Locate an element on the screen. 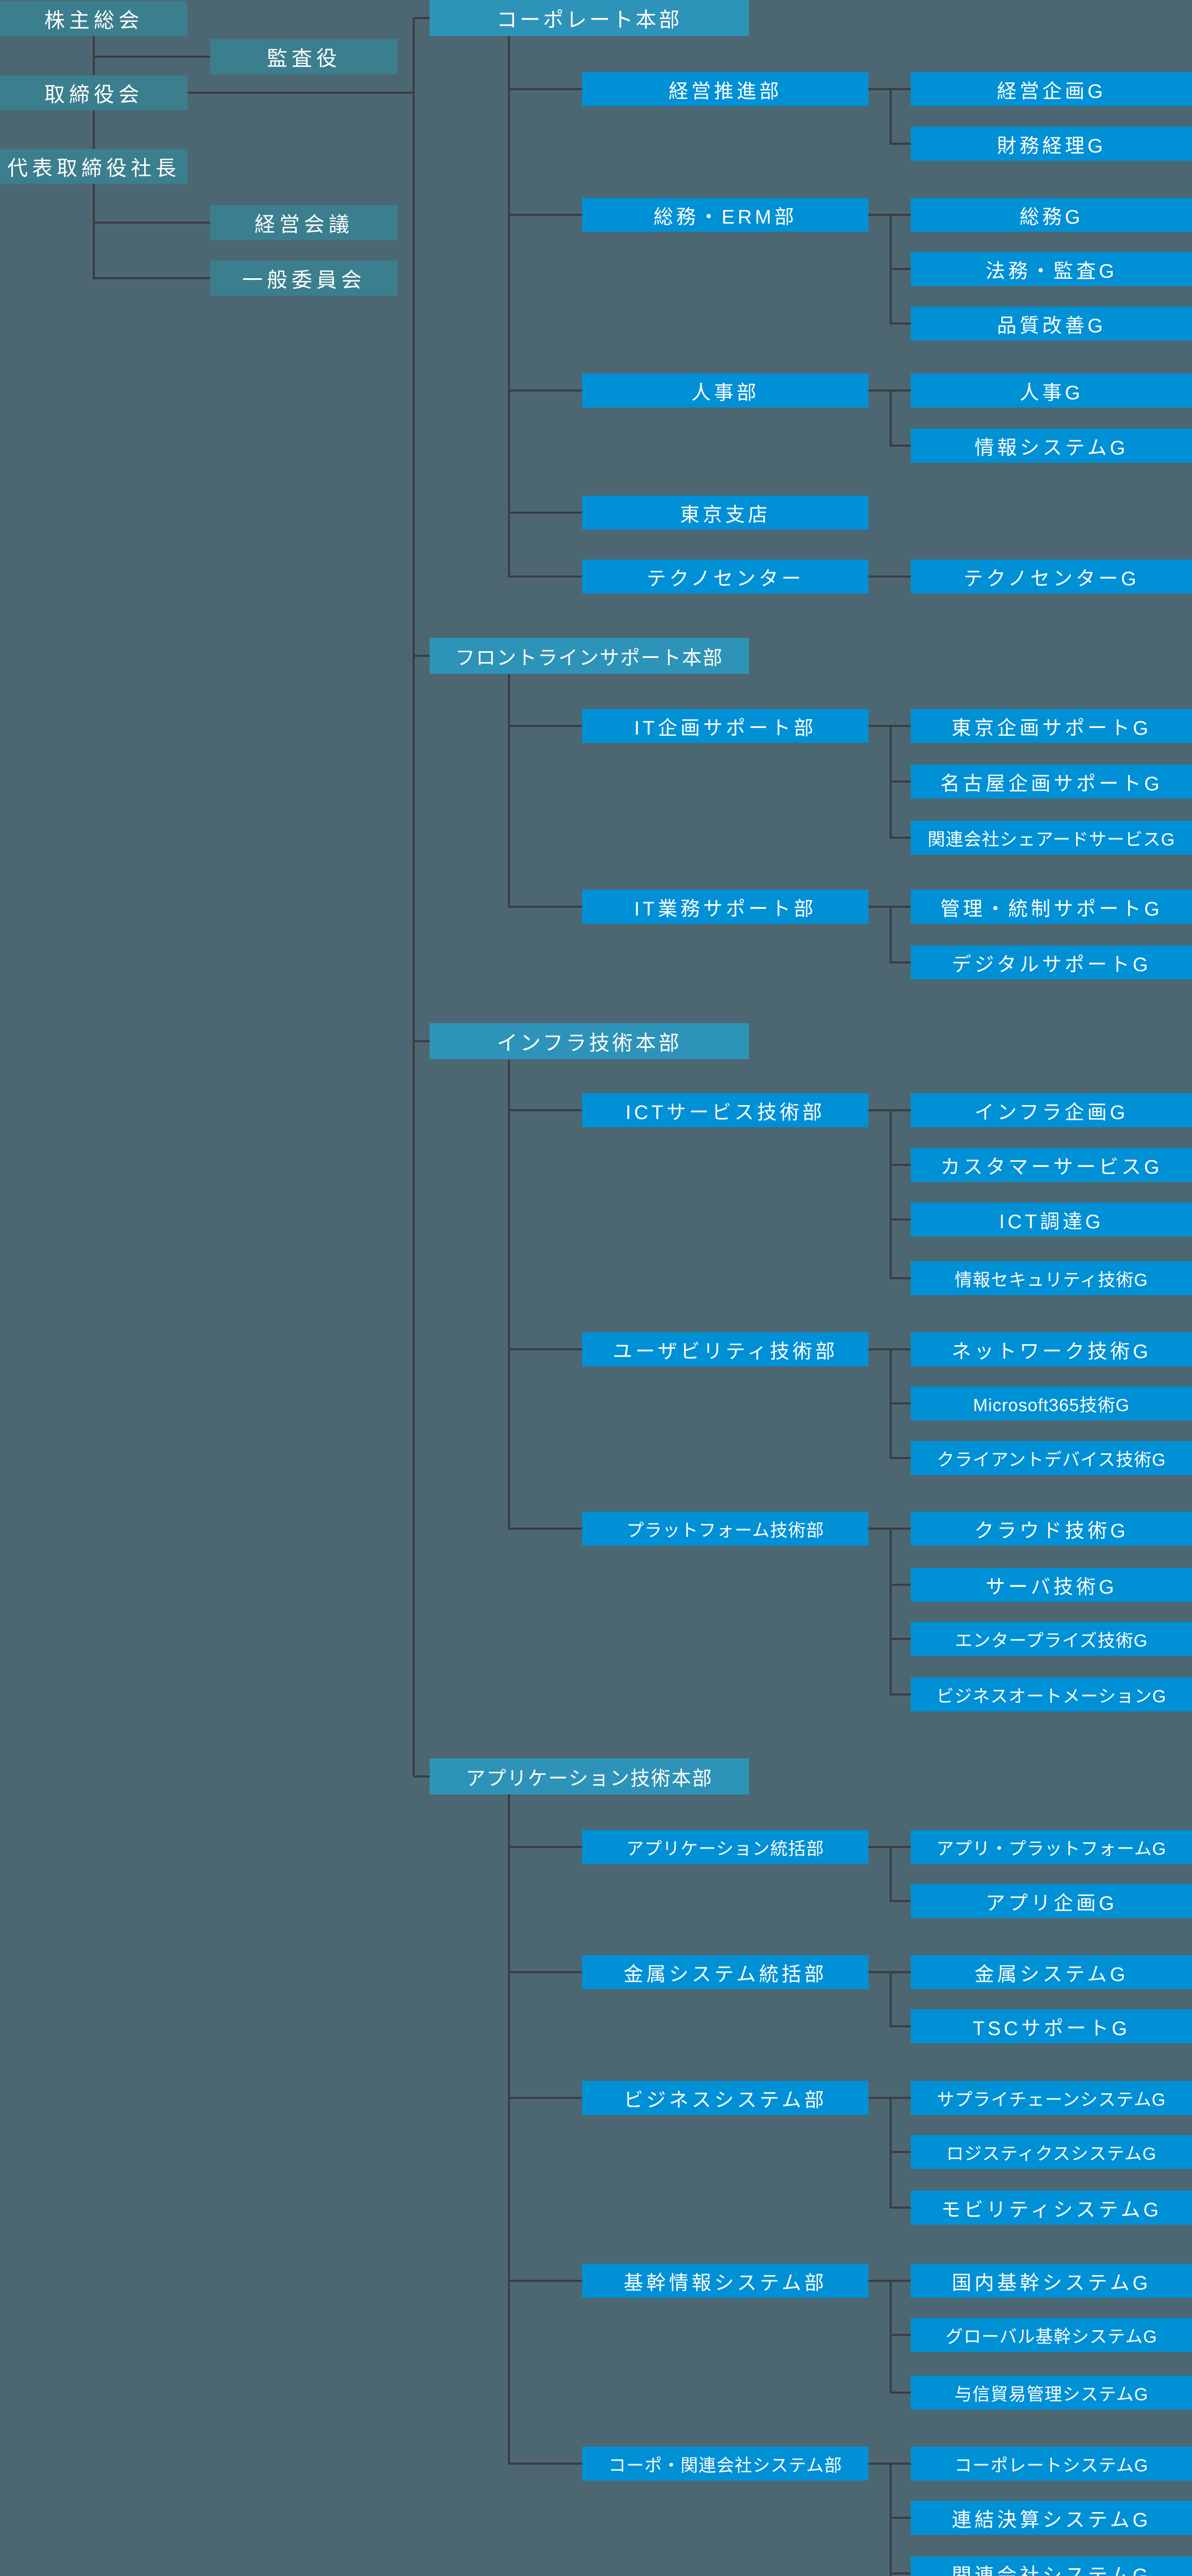 The width and height of the screenshot is (1192, 2576). node-management-council: 経営会議 is located at coordinates (304, 222).